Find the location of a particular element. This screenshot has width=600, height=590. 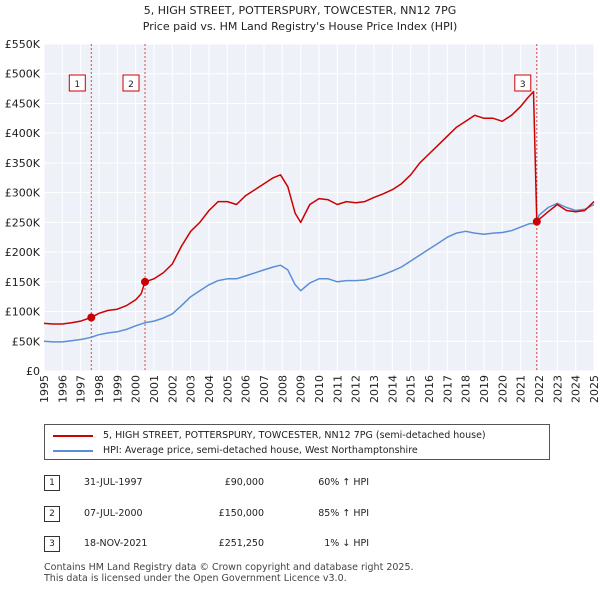

transaction-price: £90,000 is located at coordinates (244, 482).